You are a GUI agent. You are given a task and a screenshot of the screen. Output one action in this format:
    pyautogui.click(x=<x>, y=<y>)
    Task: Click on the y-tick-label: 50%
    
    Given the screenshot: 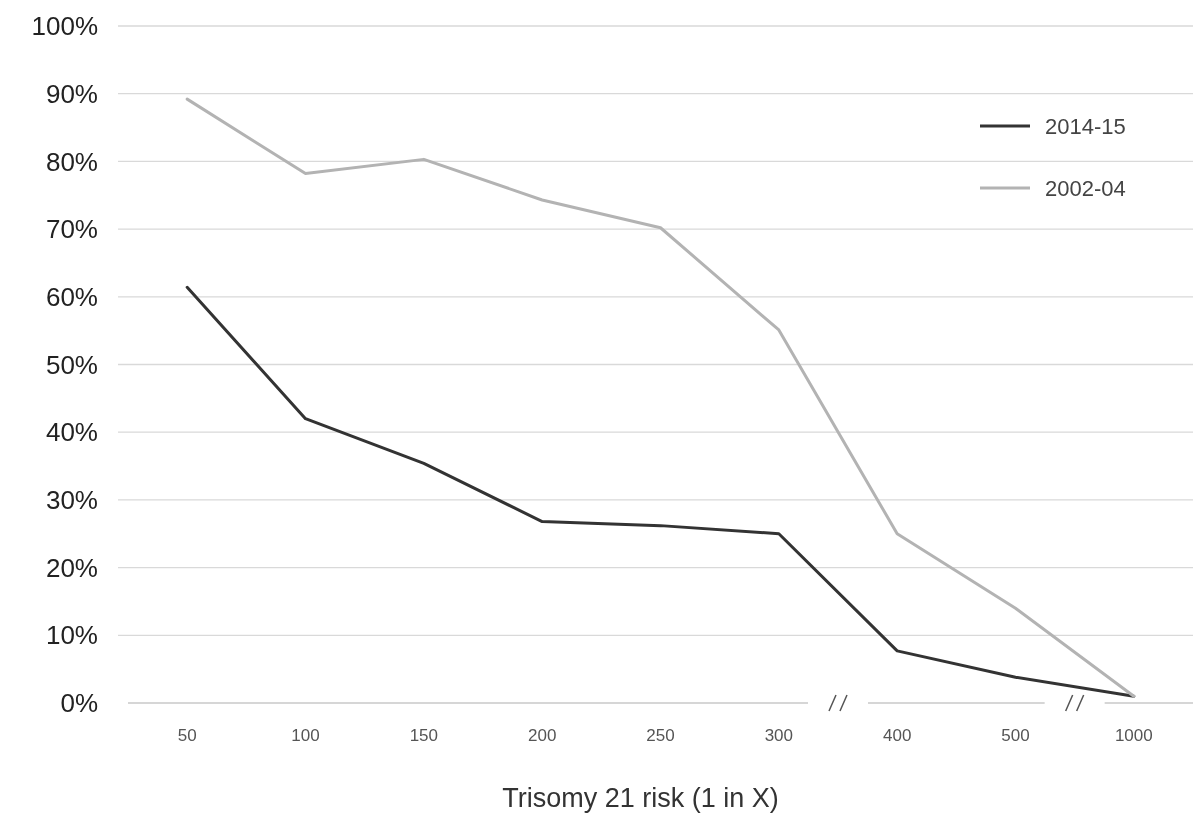 What is the action you would take?
    pyautogui.click(x=71, y=364)
    